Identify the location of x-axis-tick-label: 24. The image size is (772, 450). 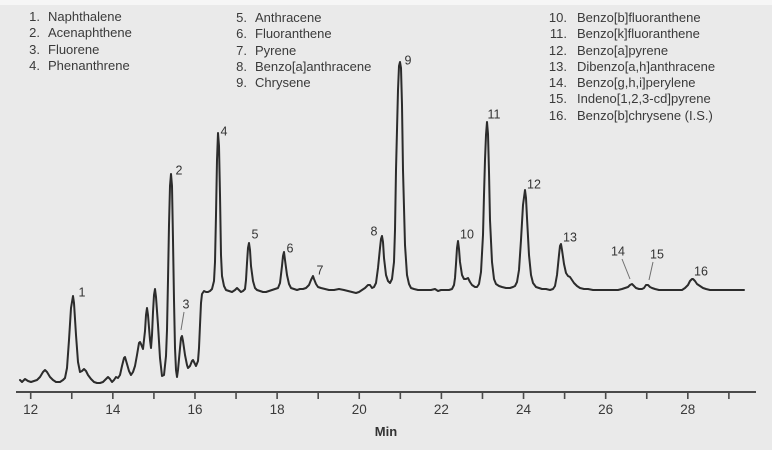
(524, 409).